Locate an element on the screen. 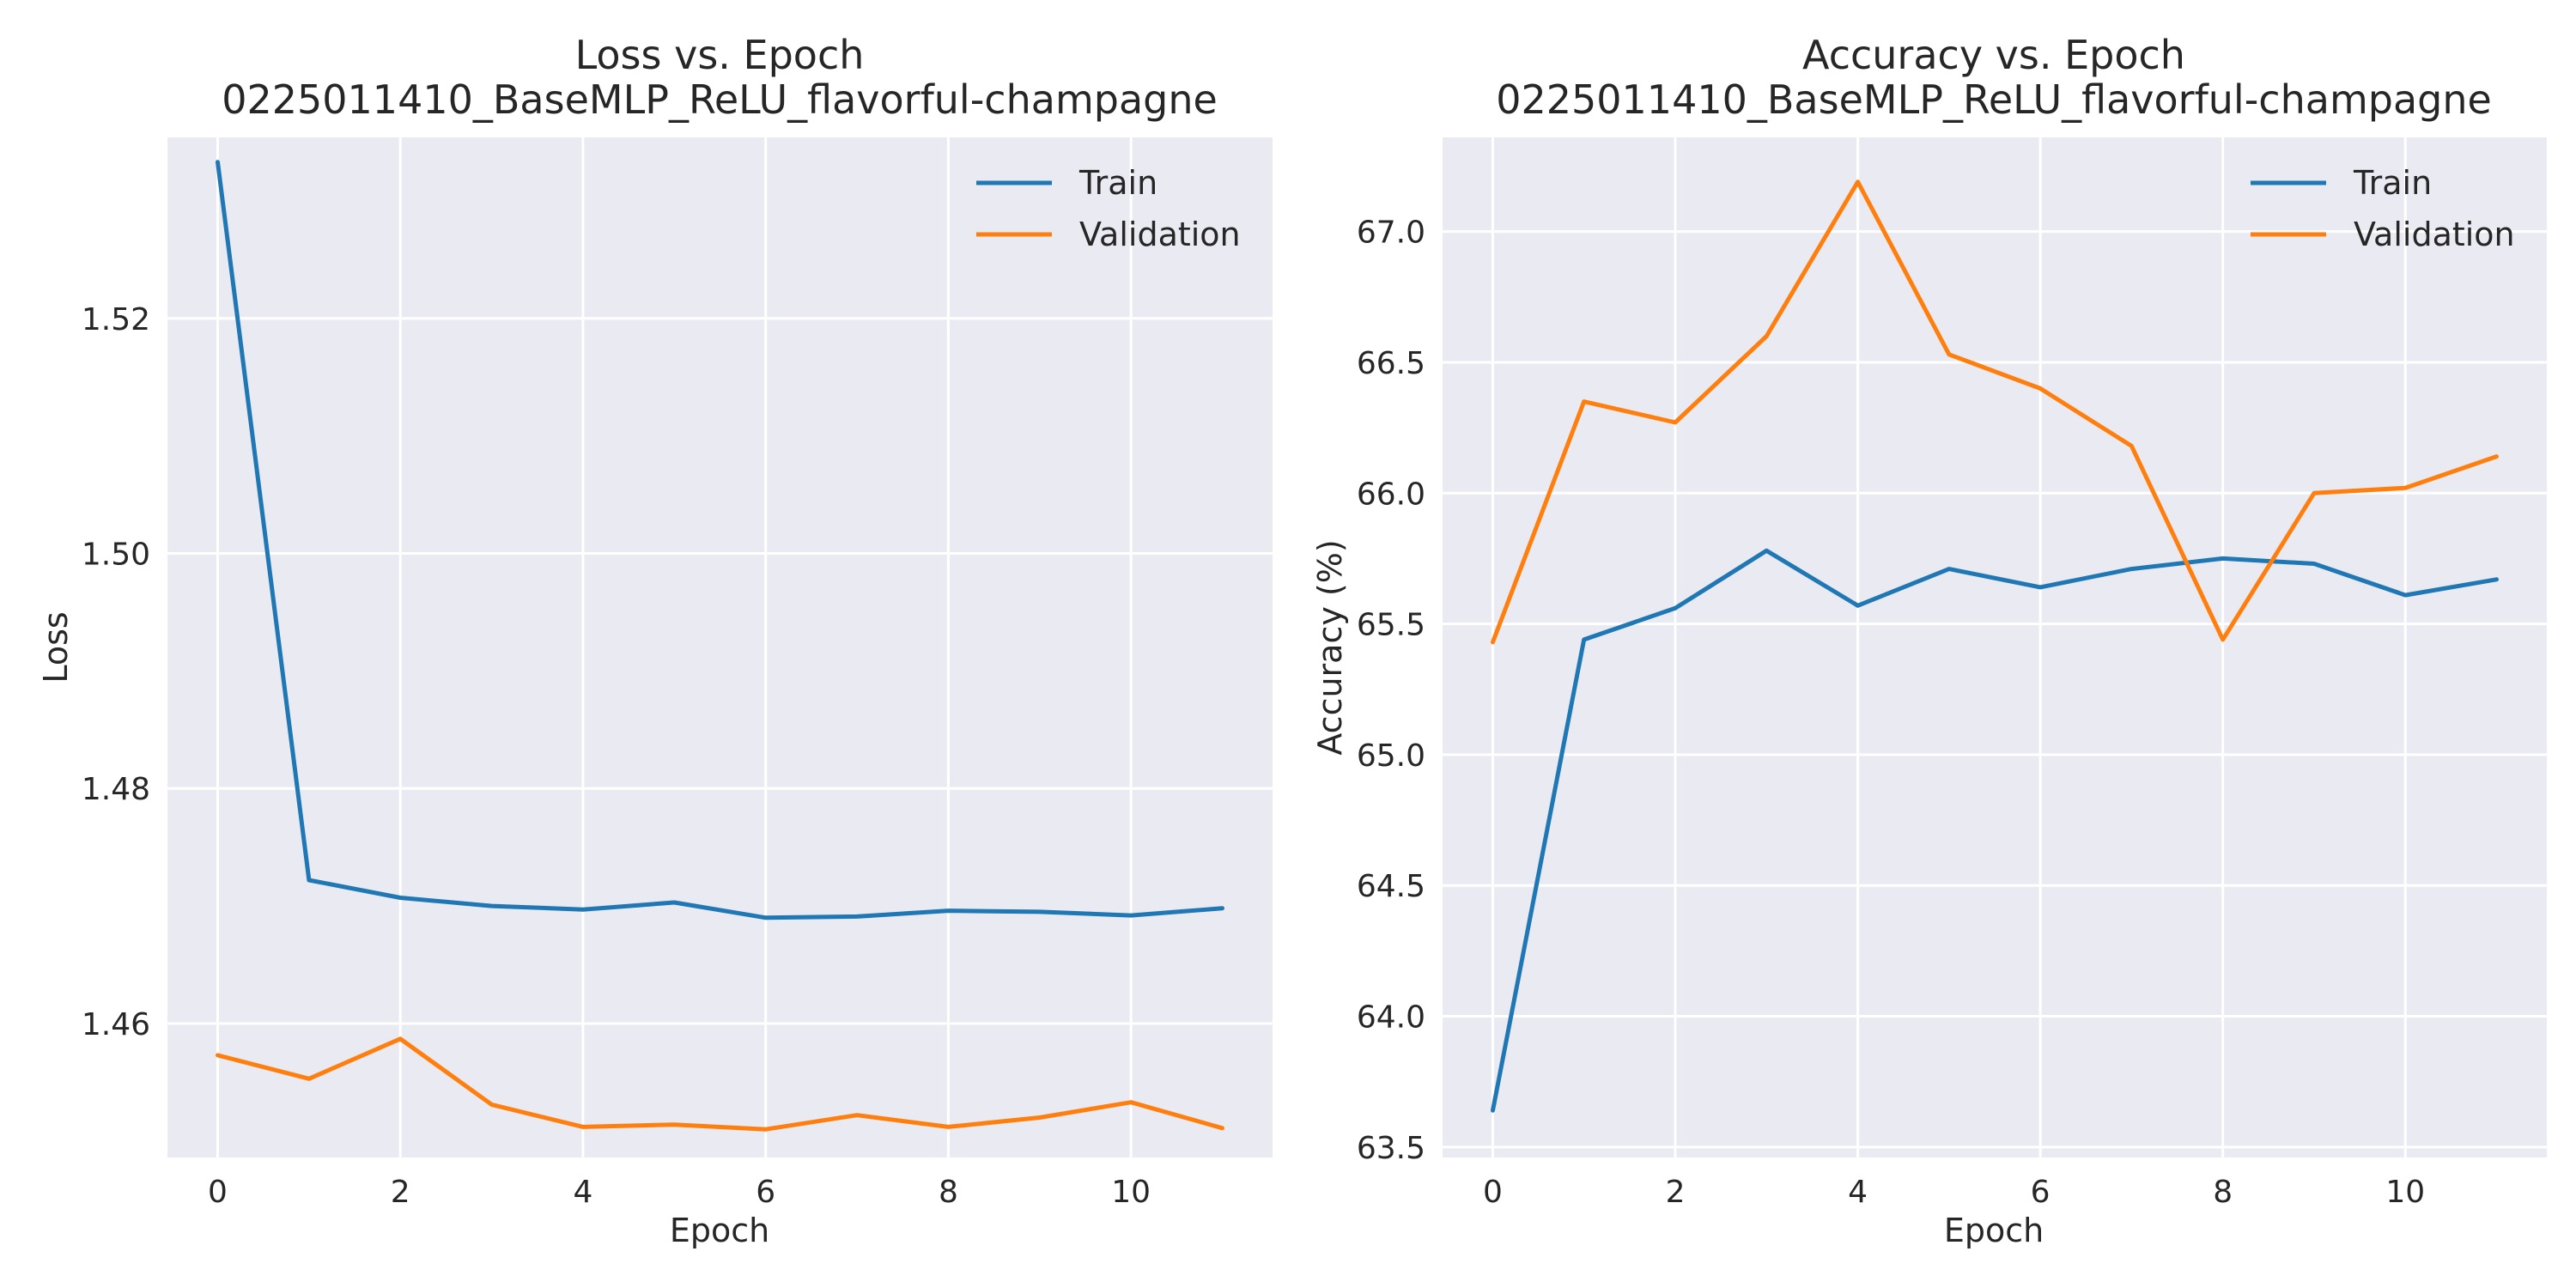 This screenshot has width=2576, height=1288. y-tick-label: 66.5 is located at coordinates (1391, 364).